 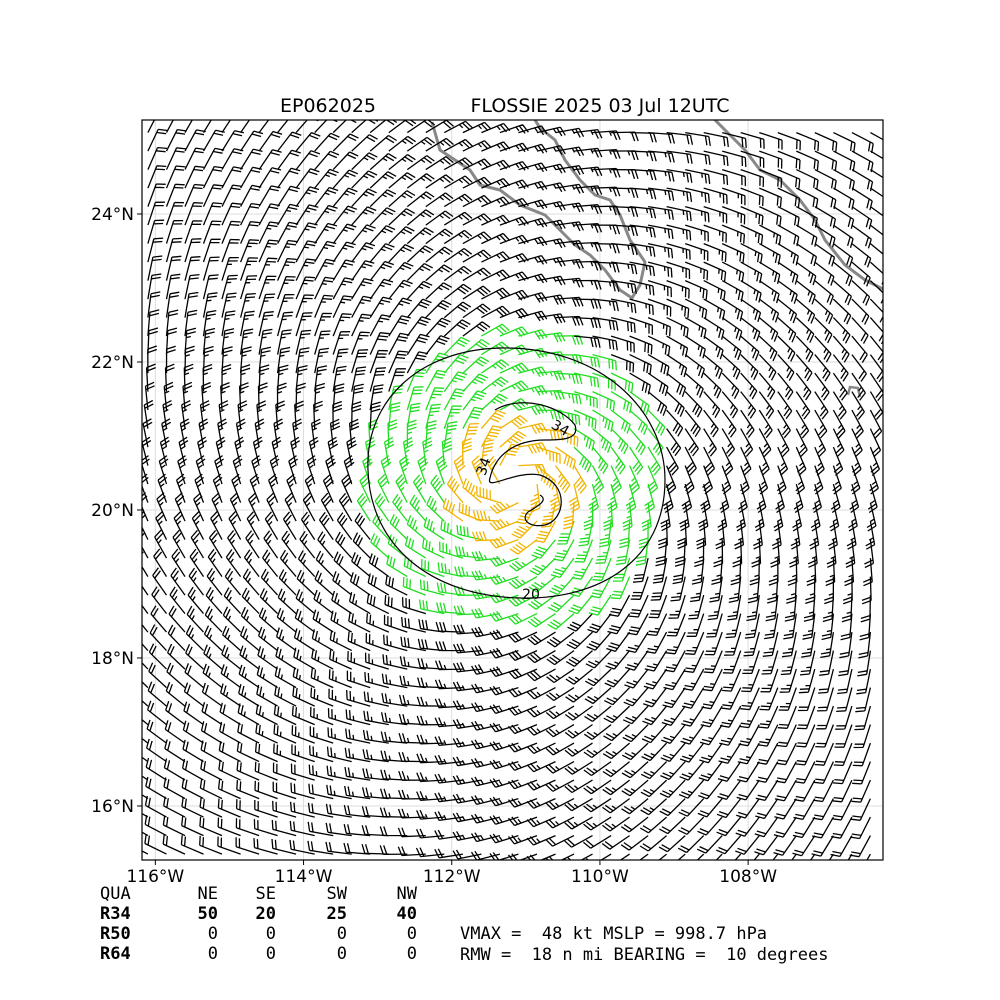 I want to click on table-header: SW, so click(x=337, y=894).